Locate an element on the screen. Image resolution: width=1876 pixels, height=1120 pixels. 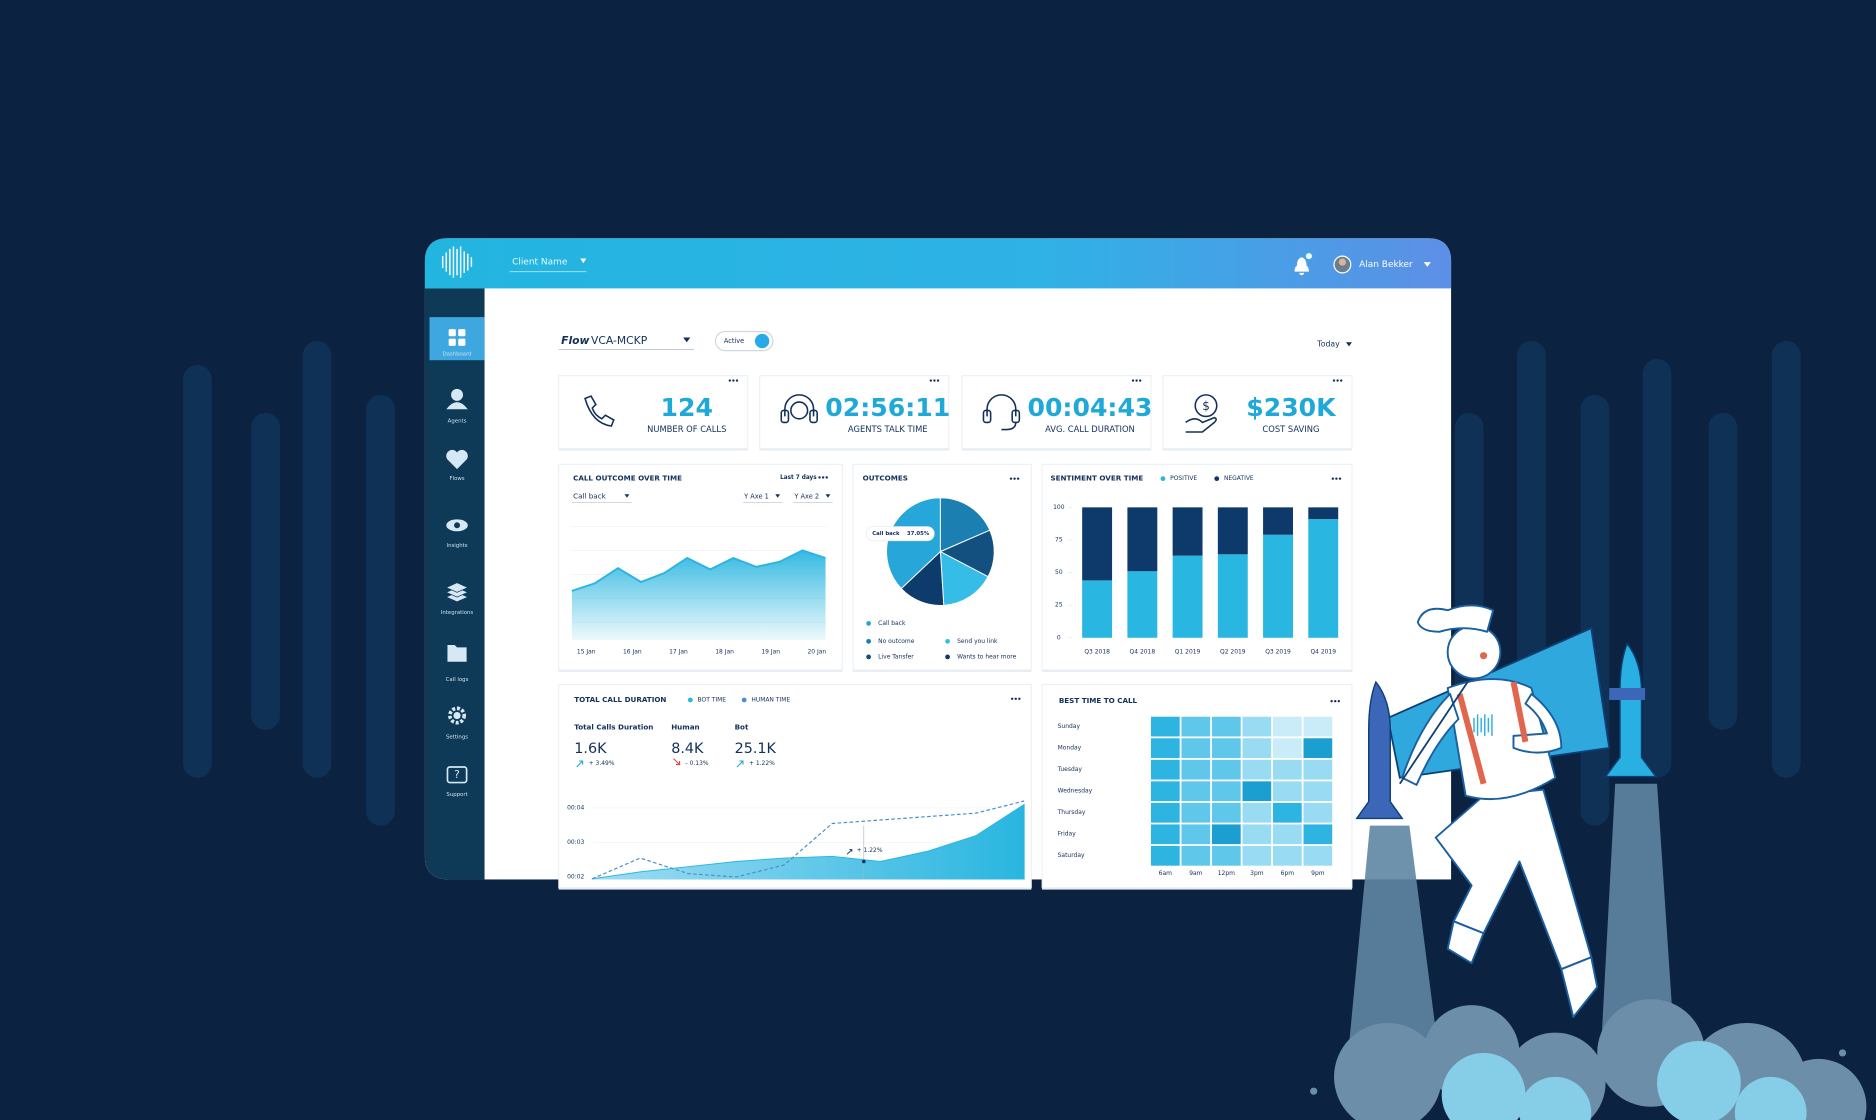
area-fill is located at coordinates (808, 841).